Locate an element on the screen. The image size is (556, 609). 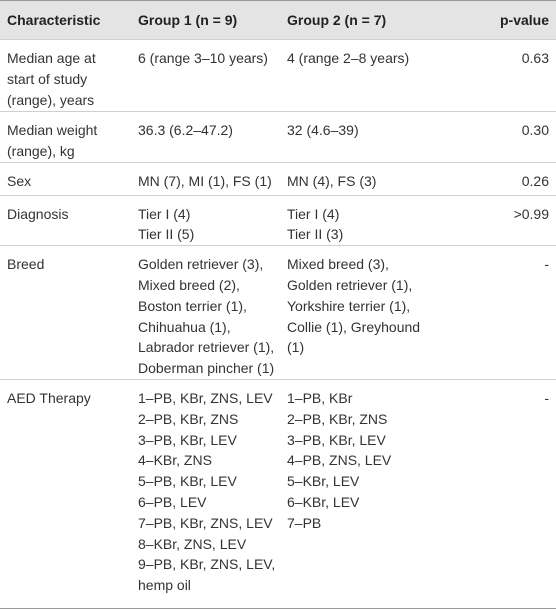
cell-line: 4 (range 2–8 years) is located at coordinates (348, 58).